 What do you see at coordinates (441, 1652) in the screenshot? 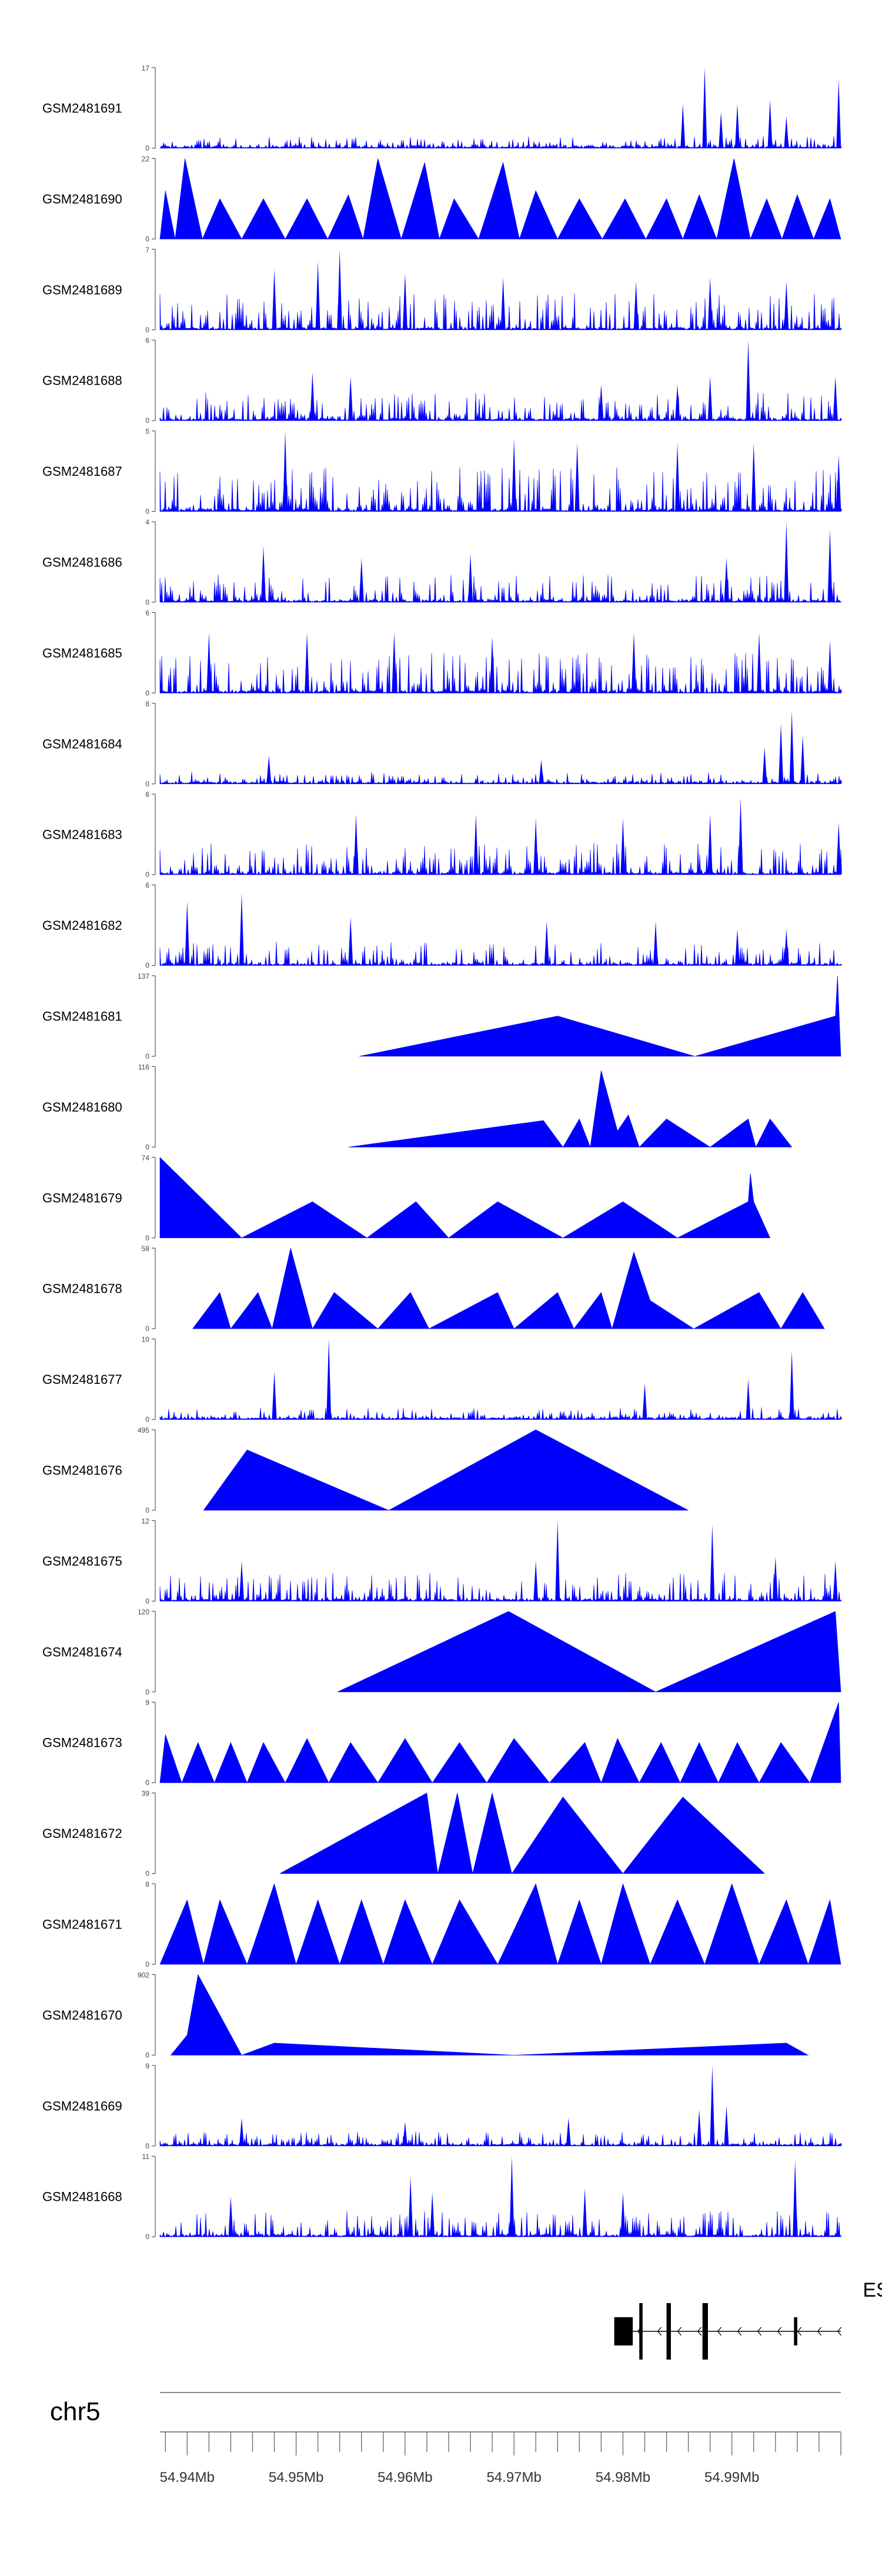
I see `track-GSM2481674: GSM2481674 120 0` at bounding box center [441, 1652].